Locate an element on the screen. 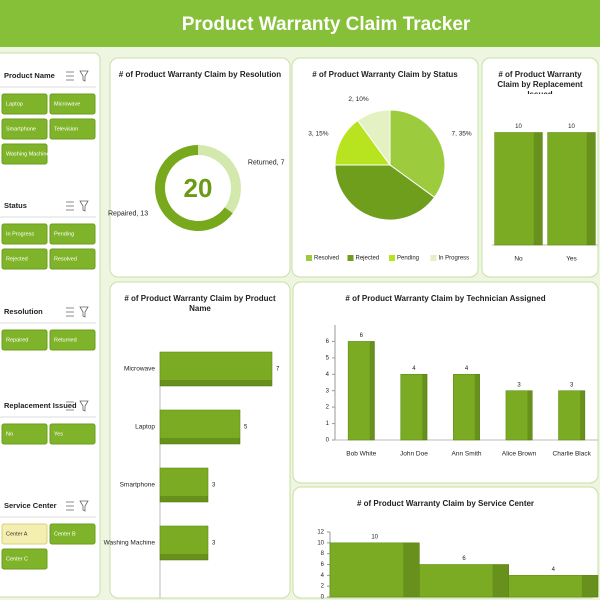 Image resolution: width=600 pixels, height=600 pixels. legend-label: Pending is located at coordinates (408, 259).